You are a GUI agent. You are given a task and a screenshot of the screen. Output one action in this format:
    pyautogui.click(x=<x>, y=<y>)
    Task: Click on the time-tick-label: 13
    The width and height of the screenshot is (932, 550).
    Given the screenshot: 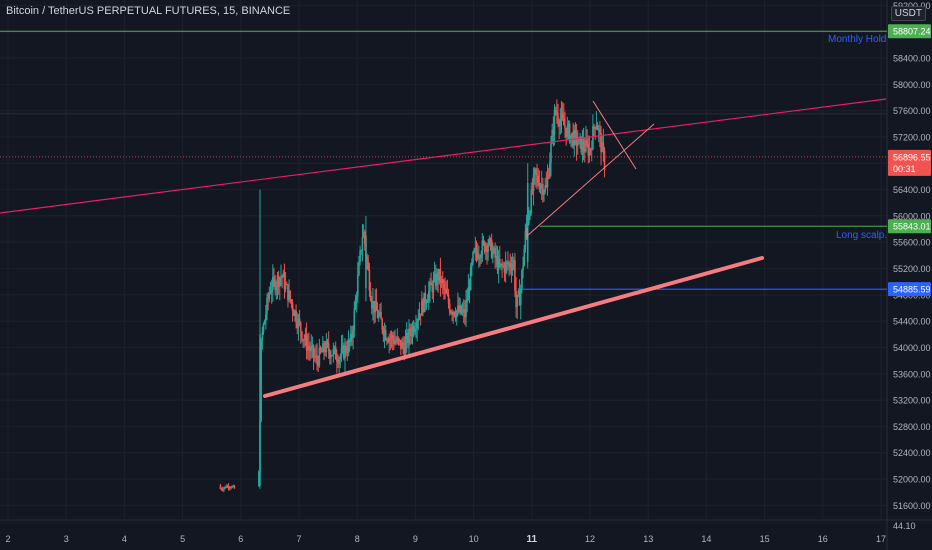 What is the action you would take?
    pyautogui.click(x=648, y=539)
    